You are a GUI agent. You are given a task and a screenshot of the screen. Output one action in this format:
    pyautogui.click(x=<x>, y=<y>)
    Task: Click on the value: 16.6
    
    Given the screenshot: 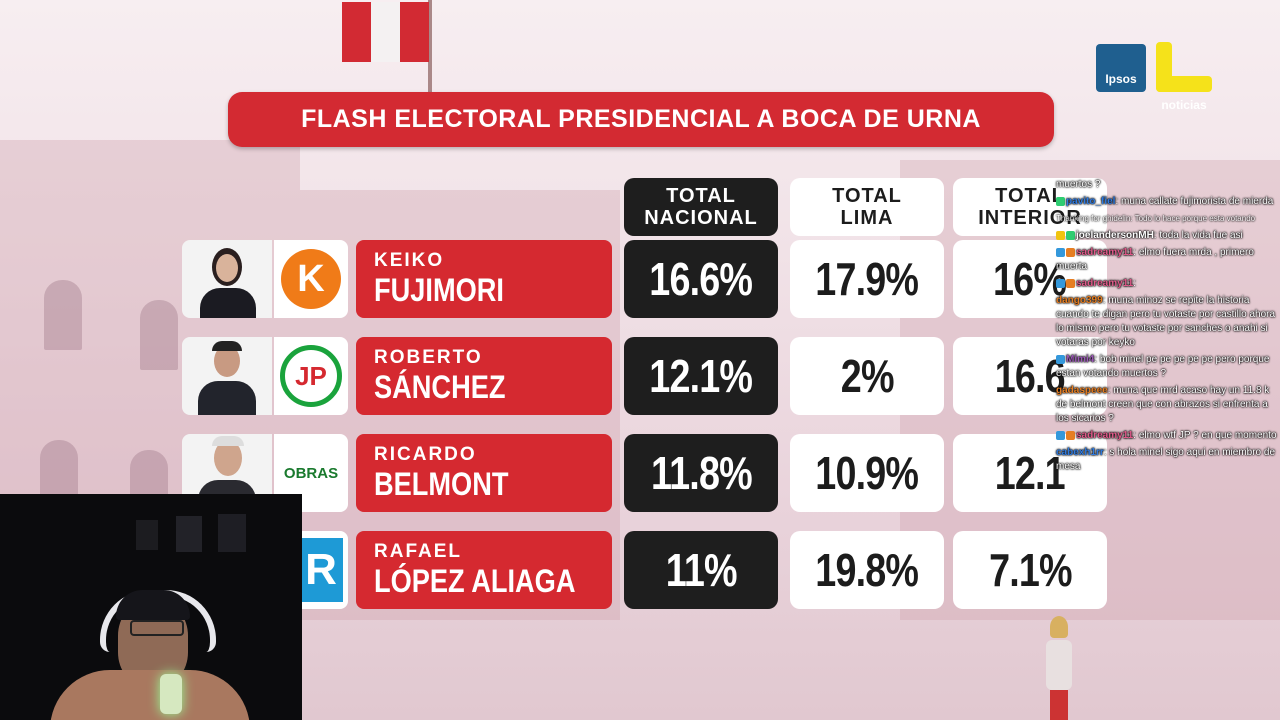 What is the action you would take?
    pyautogui.click(x=1030, y=376)
    